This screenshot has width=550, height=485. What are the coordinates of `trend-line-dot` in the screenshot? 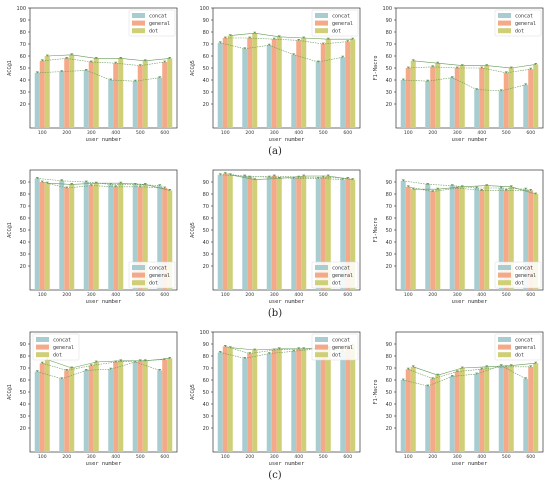 It's located at (108, 58).